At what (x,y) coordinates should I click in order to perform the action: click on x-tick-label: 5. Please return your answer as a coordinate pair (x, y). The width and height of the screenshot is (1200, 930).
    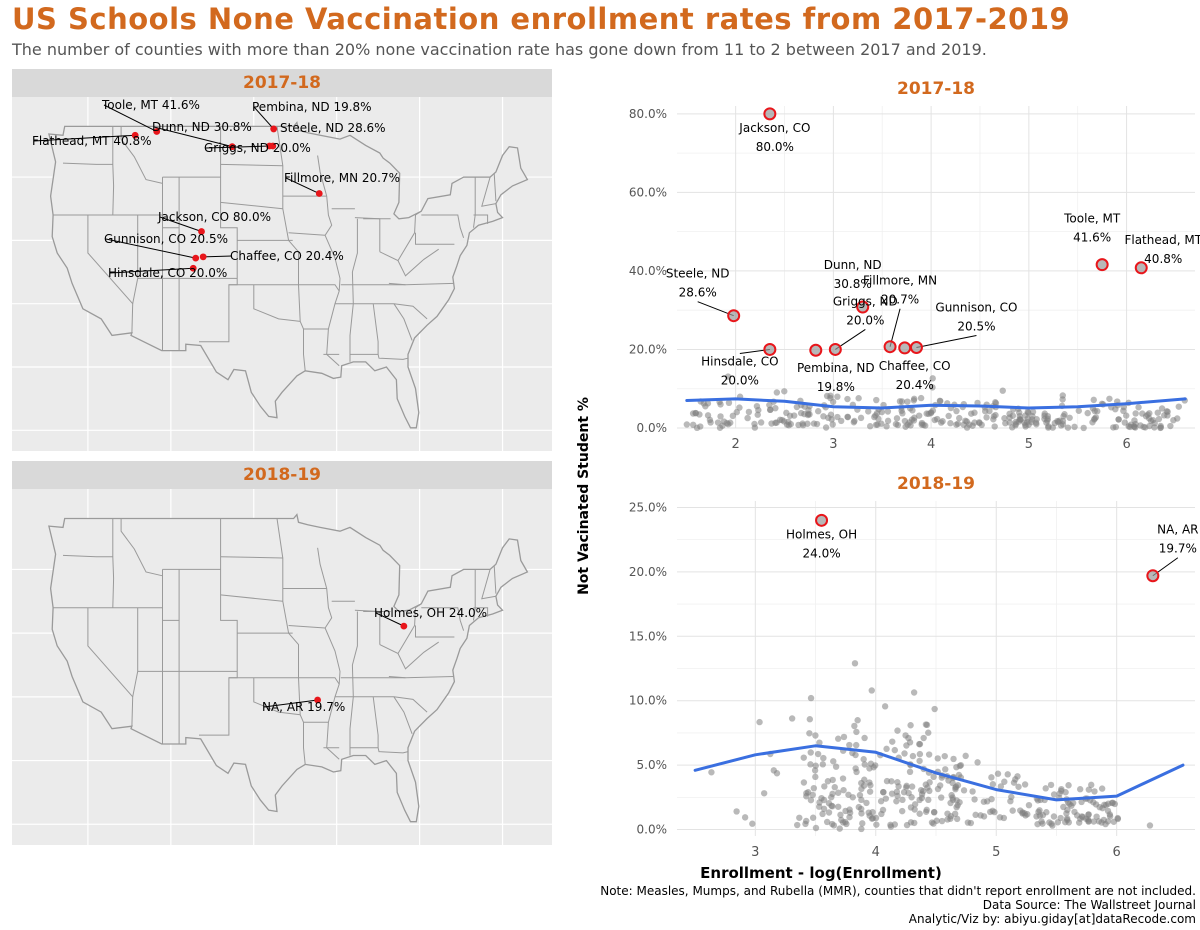
    Looking at the image, I should click on (1029, 444).